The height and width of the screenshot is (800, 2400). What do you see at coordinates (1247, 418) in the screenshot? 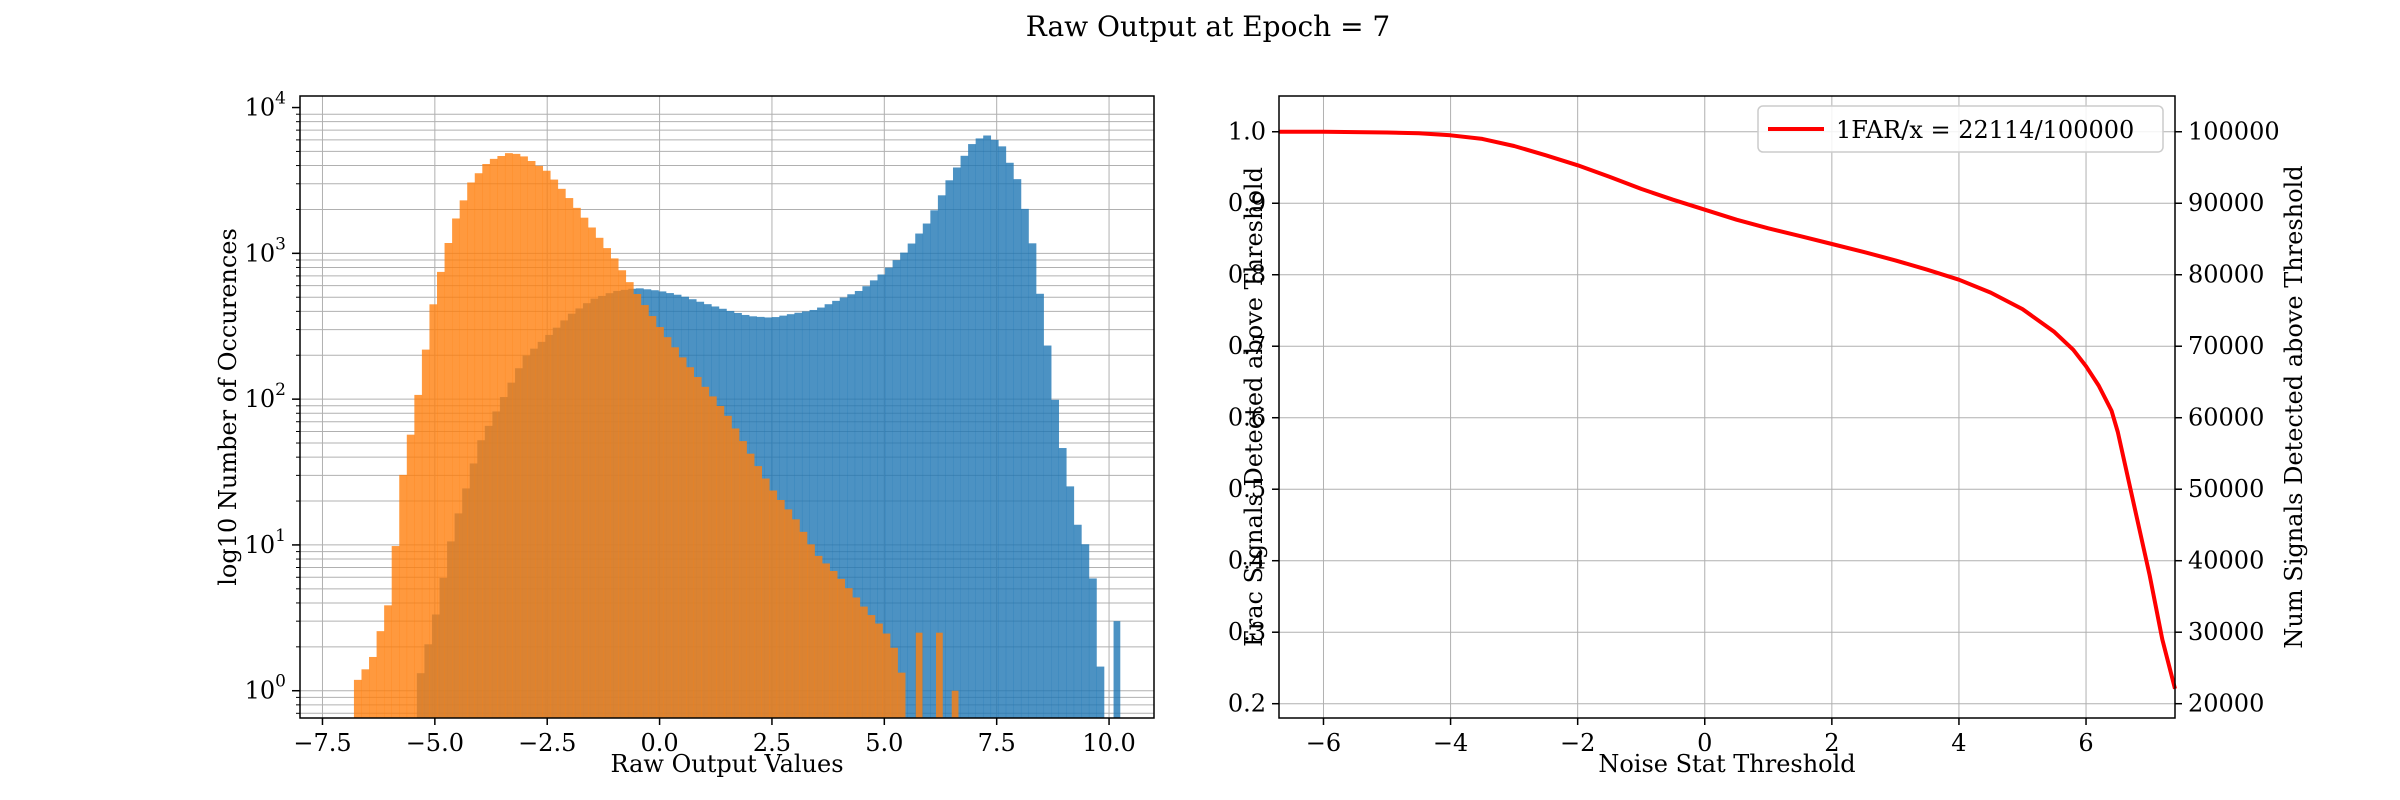
I see `detection-curve-y-tick-label: 0.6` at bounding box center [1247, 418].